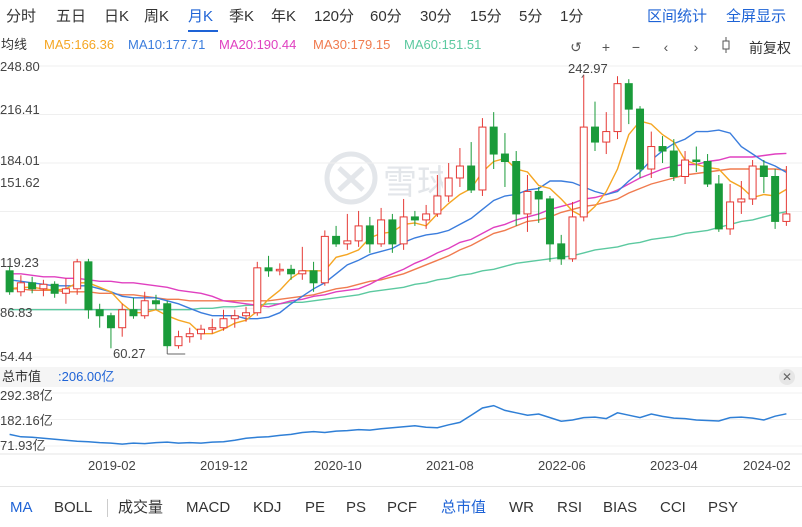 The image size is (802, 527). I want to click on date-tick: 2020-10, so click(338, 465).